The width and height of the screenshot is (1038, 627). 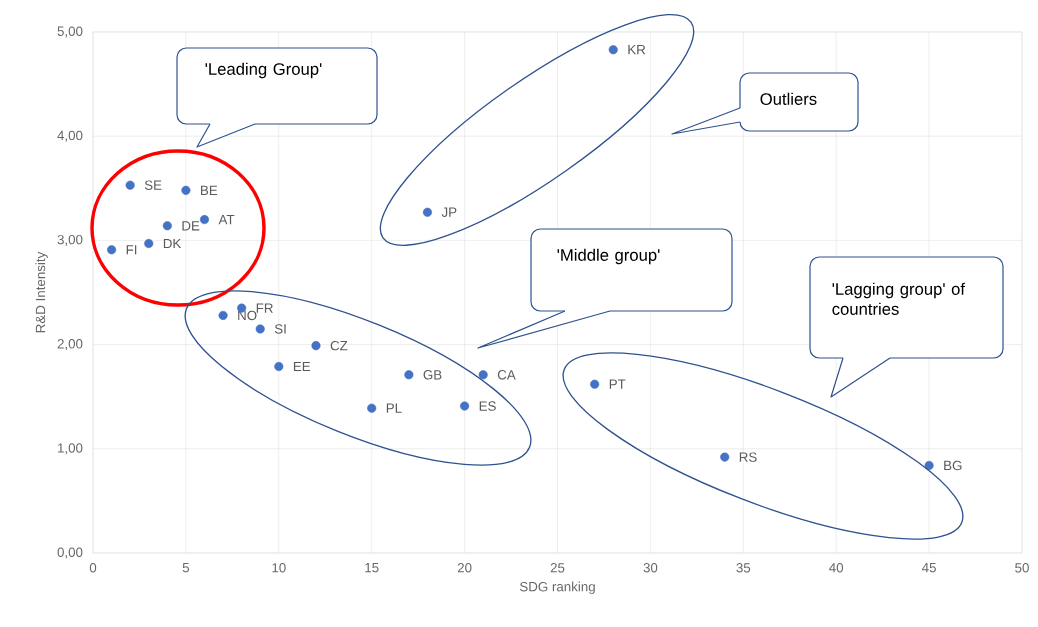 What do you see at coordinates (836, 568) in the screenshot?
I see `x-tick-label: 40` at bounding box center [836, 568].